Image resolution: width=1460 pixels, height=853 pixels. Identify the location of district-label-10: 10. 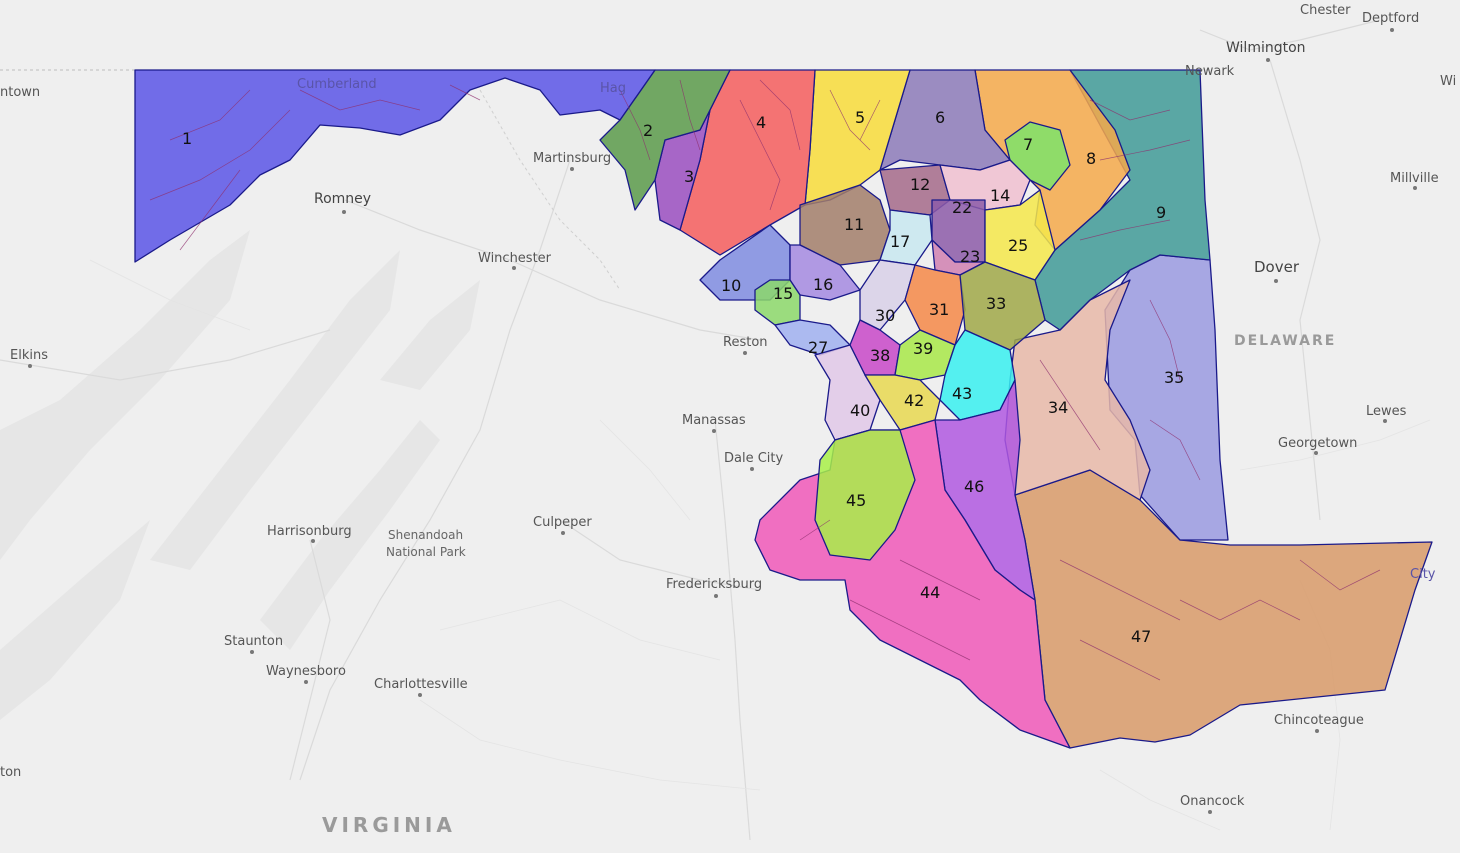
(731, 285).